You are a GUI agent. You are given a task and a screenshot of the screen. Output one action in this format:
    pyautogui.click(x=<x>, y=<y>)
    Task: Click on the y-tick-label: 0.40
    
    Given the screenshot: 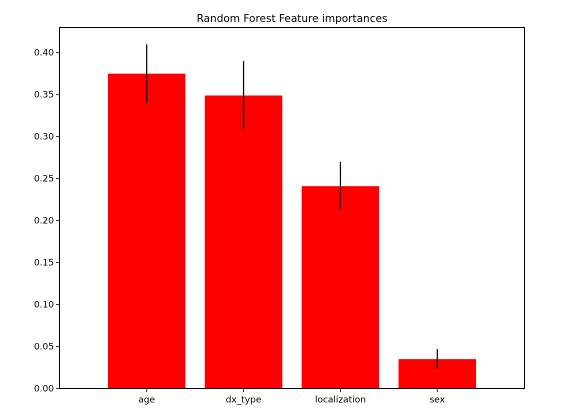 What is the action you would take?
    pyautogui.click(x=44, y=54)
    